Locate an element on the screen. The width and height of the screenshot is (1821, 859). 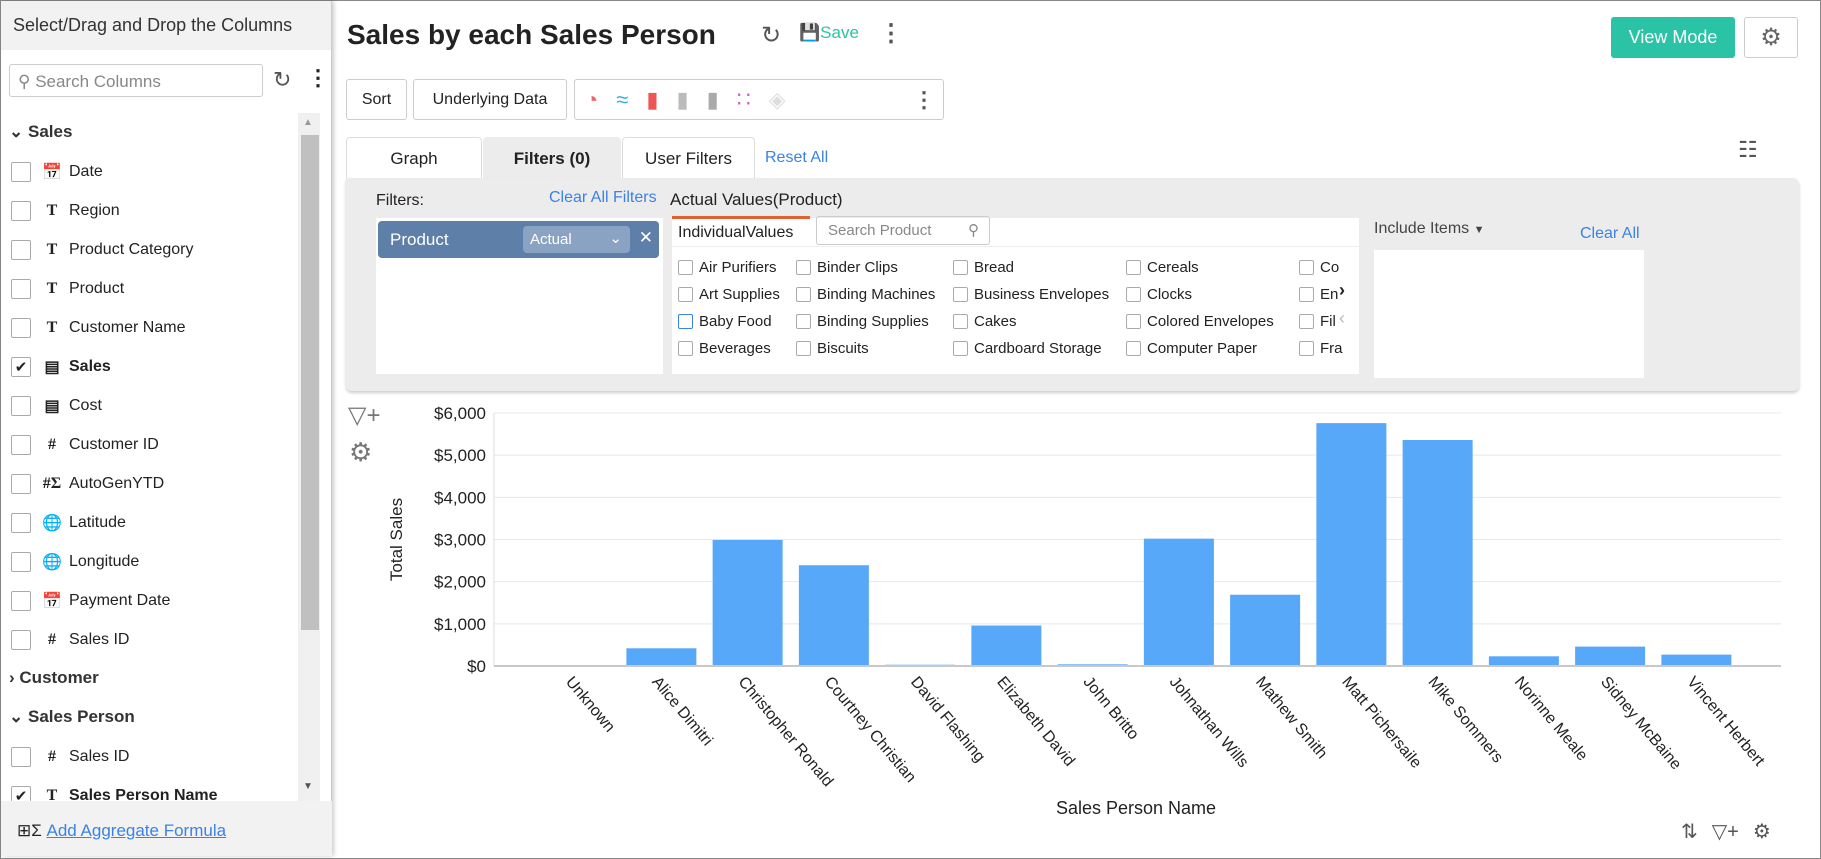
tab-user-filters: User Filters is located at coordinates (688, 158).